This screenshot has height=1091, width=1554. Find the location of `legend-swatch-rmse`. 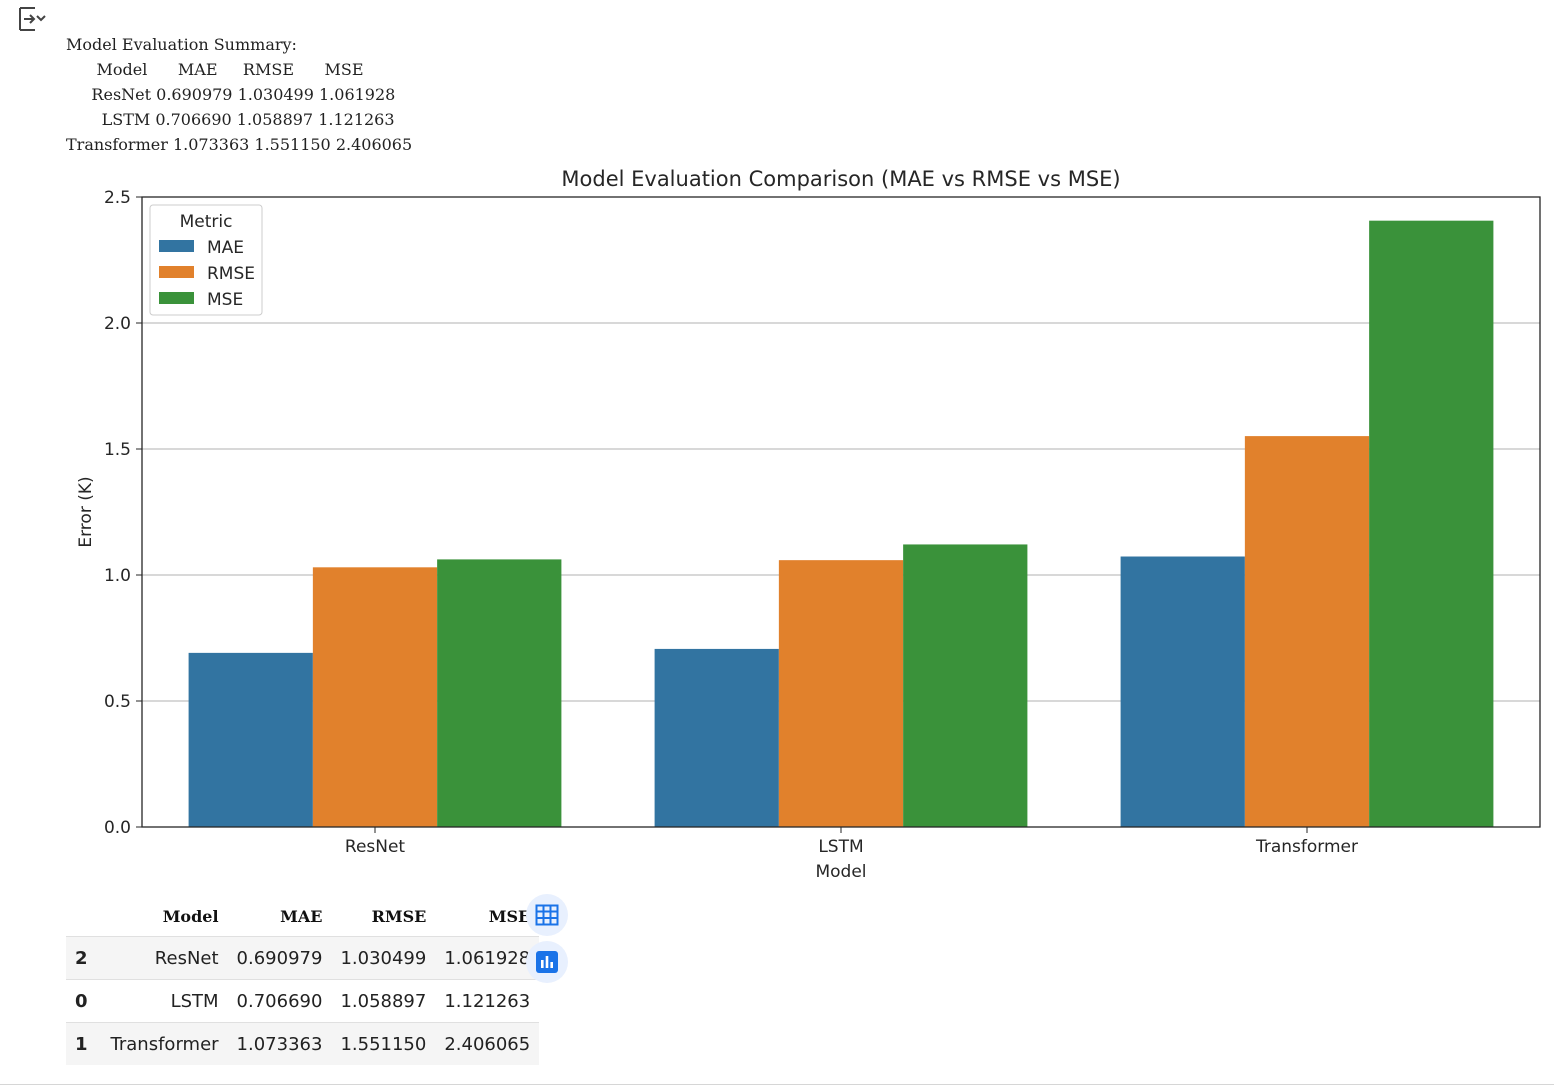

legend-swatch-rmse is located at coordinates (176, 272).